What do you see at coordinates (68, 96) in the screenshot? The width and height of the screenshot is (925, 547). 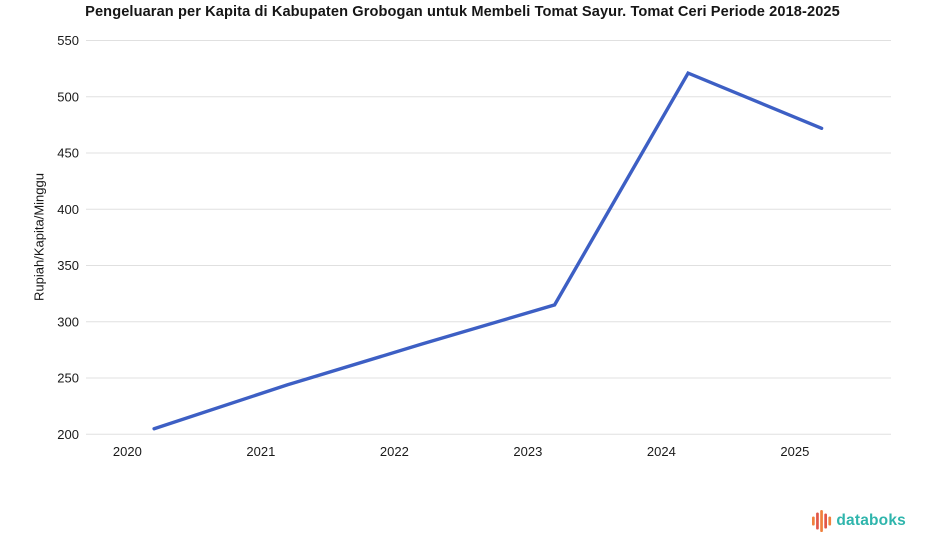 I see `y-tick-label: 500` at bounding box center [68, 96].